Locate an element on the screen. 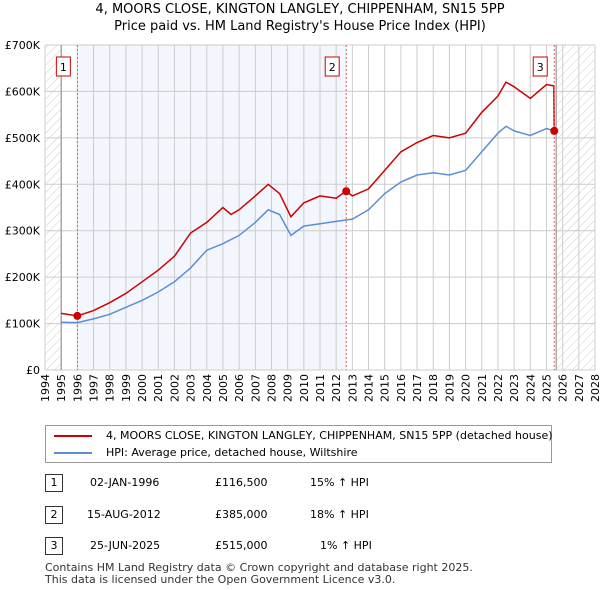 This screenshot has width=600, height=590. sale-price: £385,000 is located at coordinates (241, 514).